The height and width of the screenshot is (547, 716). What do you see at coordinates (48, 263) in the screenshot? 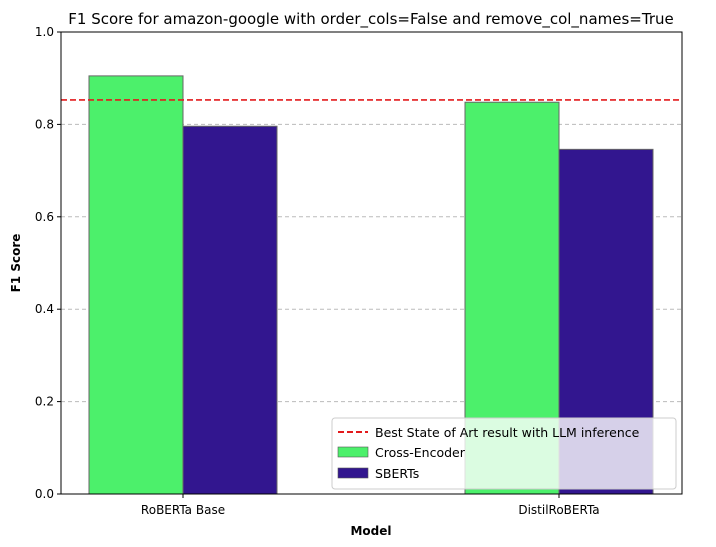
I see `y-axis: 0.0 0.2 0.4 0.6 0.8 1.0` at bounding box center [48, 263].